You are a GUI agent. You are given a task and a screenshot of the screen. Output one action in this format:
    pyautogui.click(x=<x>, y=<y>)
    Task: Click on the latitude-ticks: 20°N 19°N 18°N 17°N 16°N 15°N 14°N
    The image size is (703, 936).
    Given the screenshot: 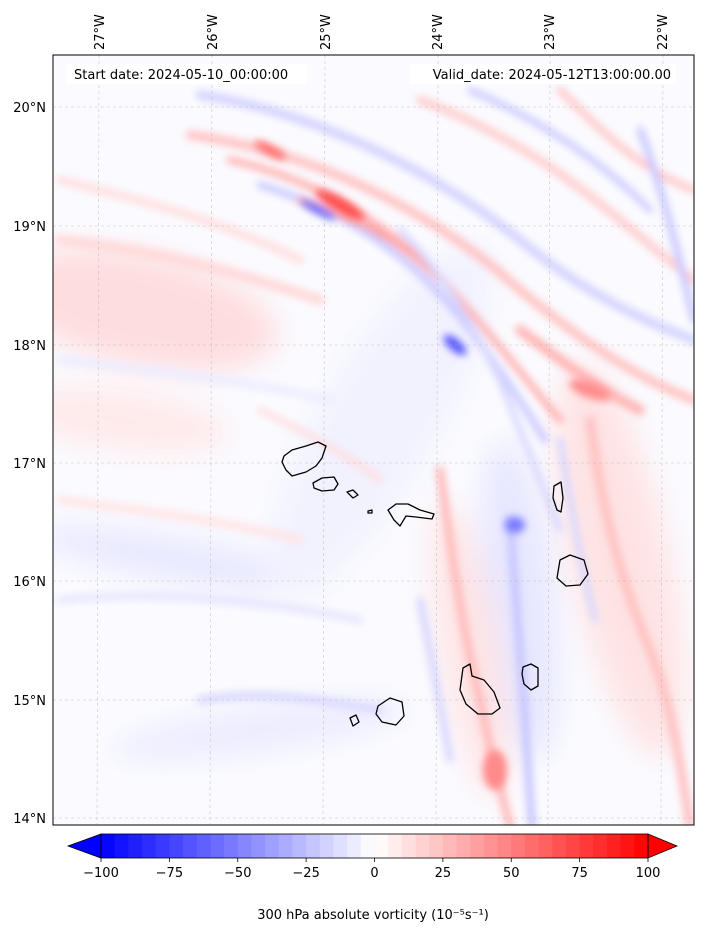 What is the action you would take?
    pyautogui.click(x=29, y=464)
    